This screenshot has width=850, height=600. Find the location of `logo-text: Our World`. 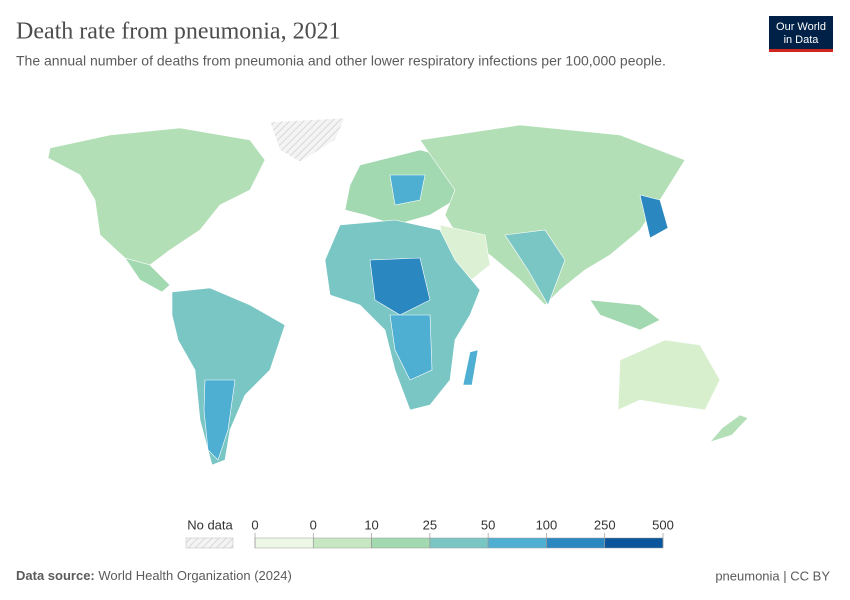

logo-text: Our World is located at coordinates (801, 27).